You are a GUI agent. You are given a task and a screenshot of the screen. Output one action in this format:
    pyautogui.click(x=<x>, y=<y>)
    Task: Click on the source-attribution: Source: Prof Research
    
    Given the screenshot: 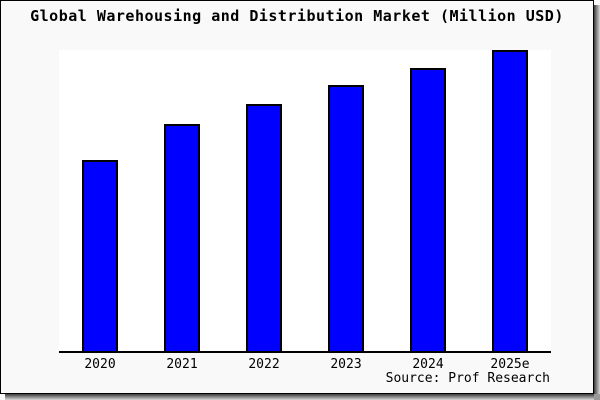 What is the action you would take?
    pyautogui.click(x=467, y=378)
    